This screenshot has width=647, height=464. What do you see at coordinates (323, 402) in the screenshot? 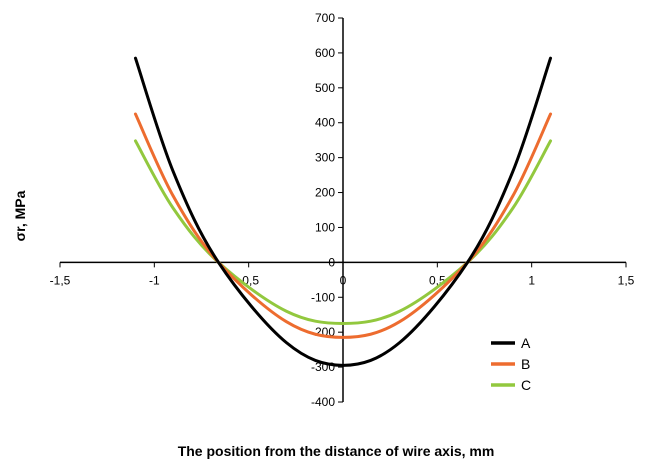
I see `y-tick-label: -400` at bounding box center [323, 402].